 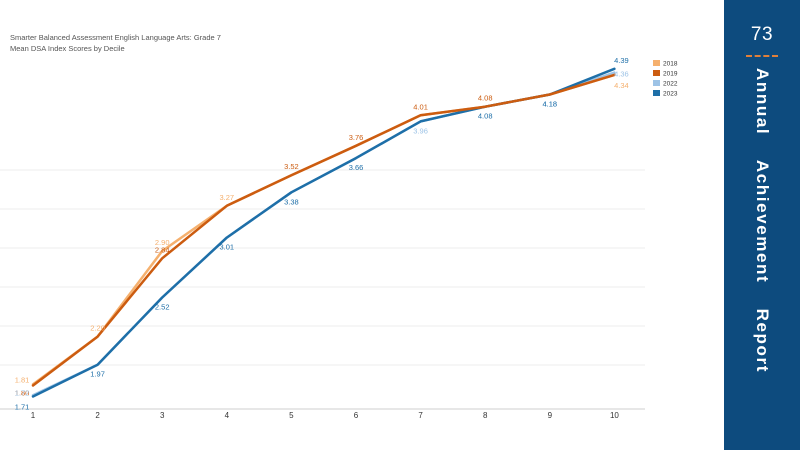 I want to click on page-number-divider, so click(x=762, y=56).